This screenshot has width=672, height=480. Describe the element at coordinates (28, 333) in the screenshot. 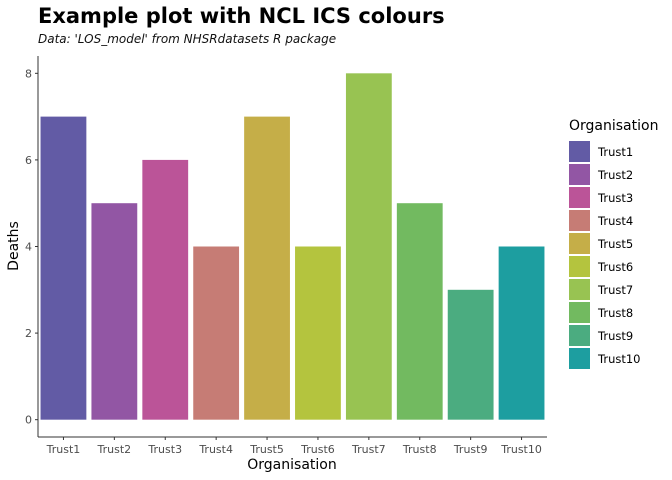

I see `y-tick-label: 2` at that location.